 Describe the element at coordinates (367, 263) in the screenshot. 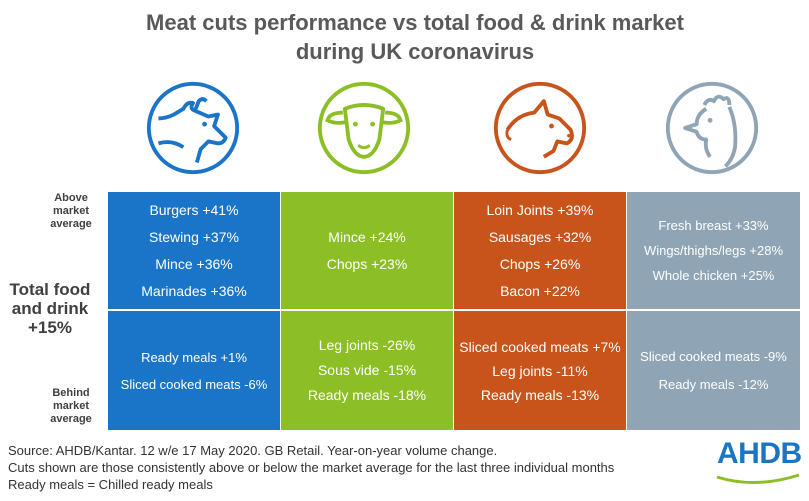

I see `cut-label: Chops +23%` at that location.